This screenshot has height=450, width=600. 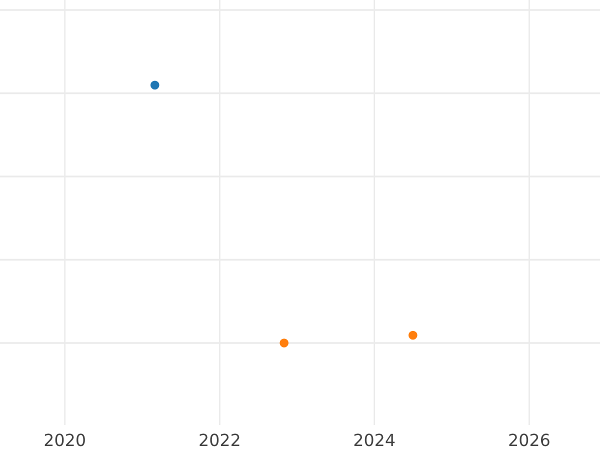 I want to click on x-tick-label: 2020, so click(x=64, y=440).